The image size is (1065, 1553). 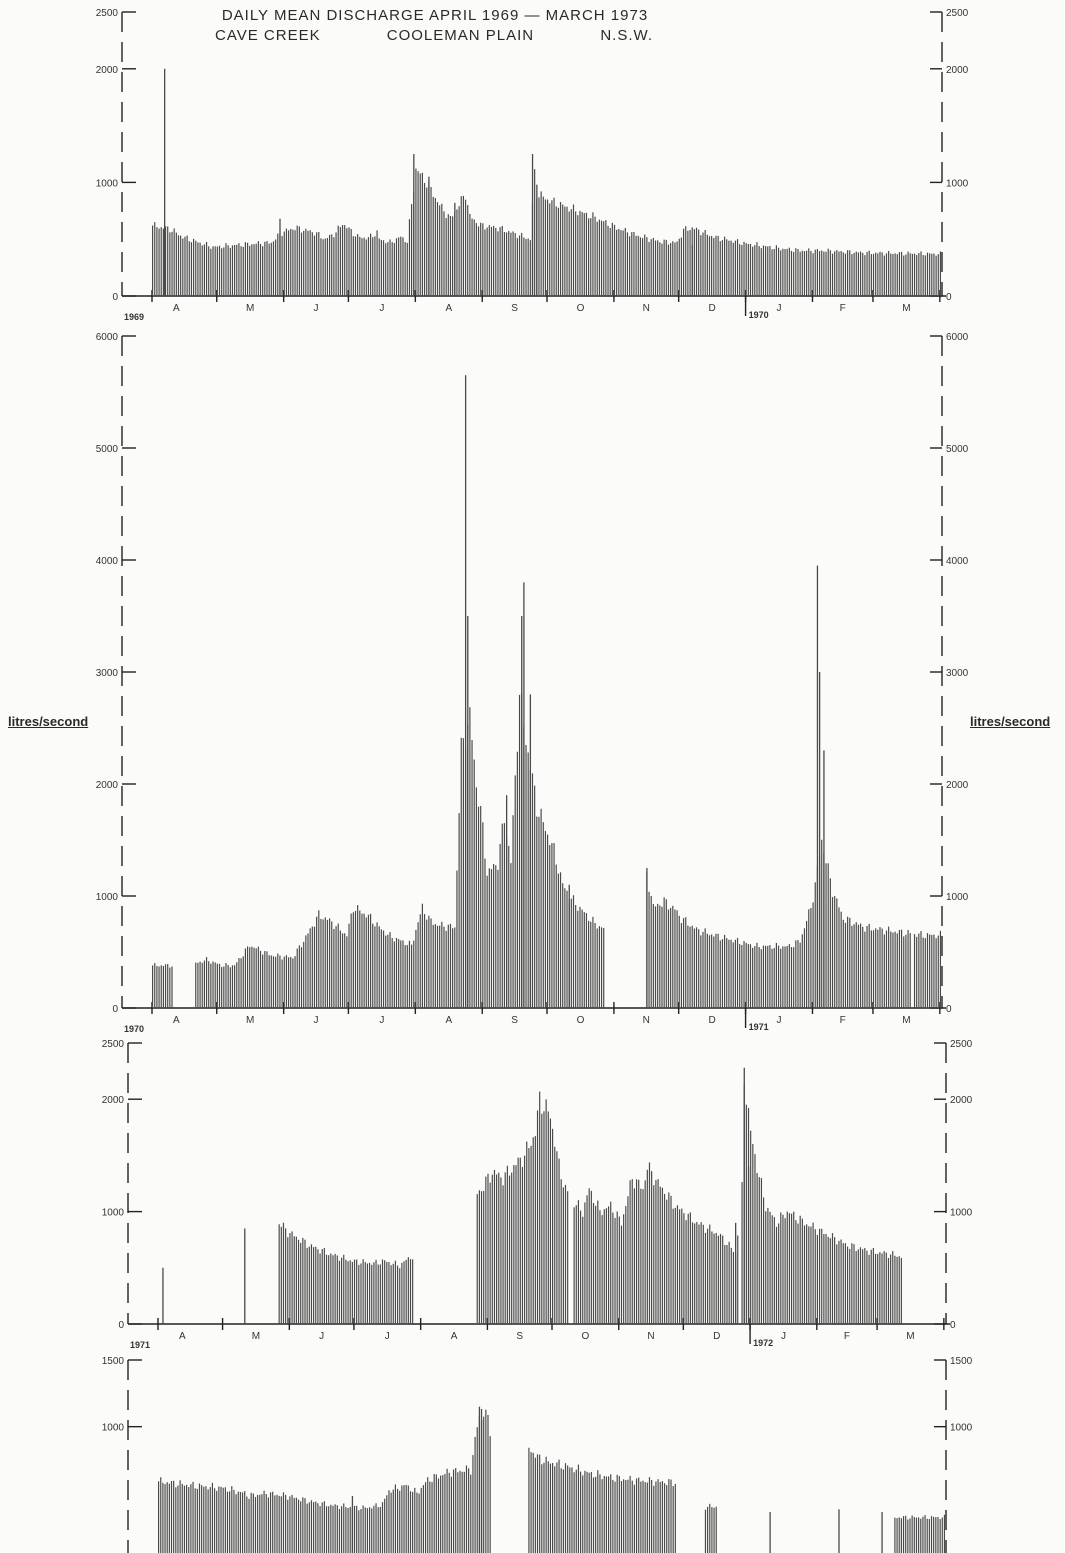 I want to click on y-tick-label-left: 0, so click(x=115, y=297).